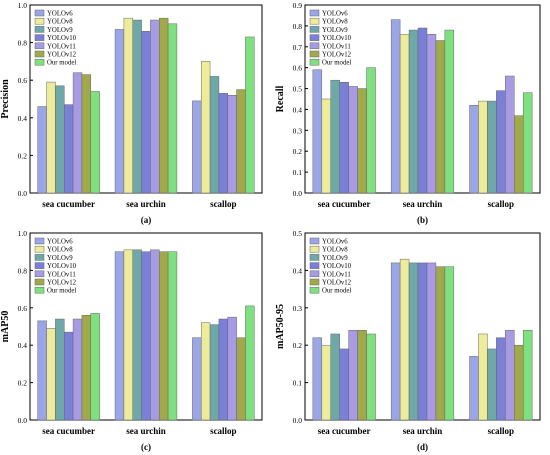 The height and width of the screenshot is (455, 550). I want to click on legend-label: YOLOv6, so click(335, 14).